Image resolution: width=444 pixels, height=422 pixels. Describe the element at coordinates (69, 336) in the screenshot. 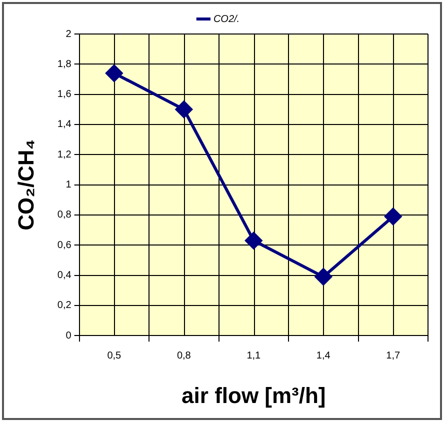

I see `y-tick-label: 0` at that location.